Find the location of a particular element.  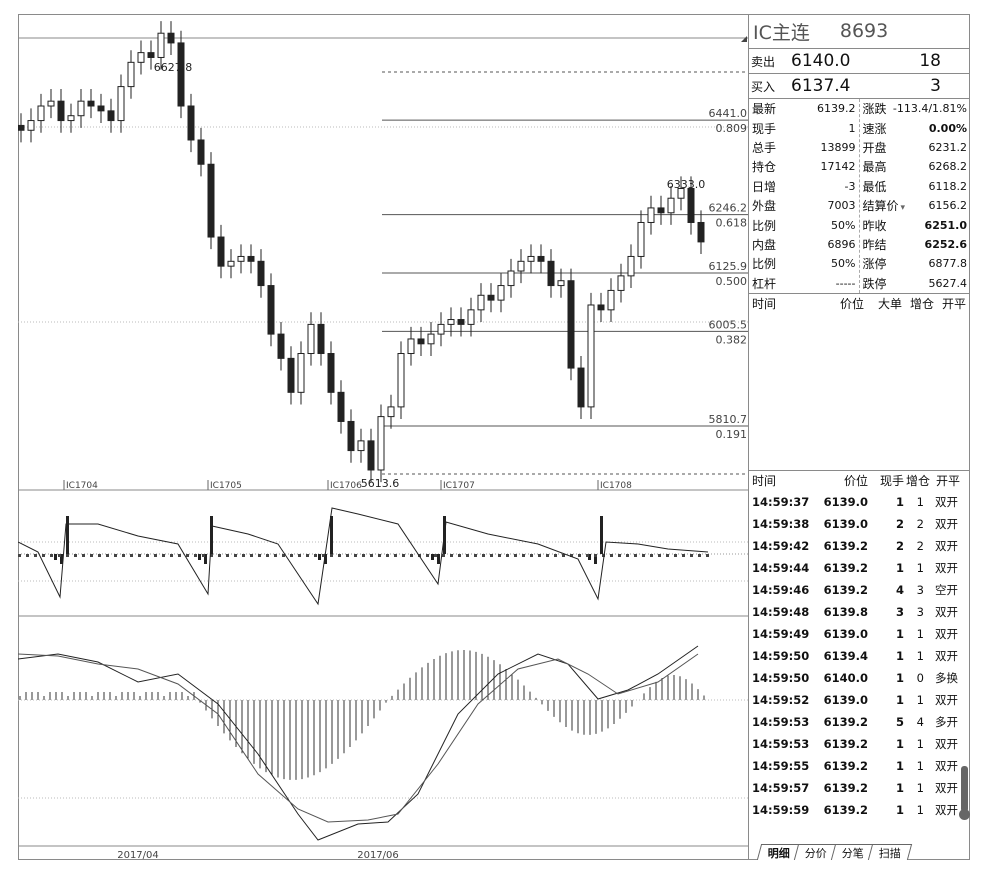

tick-header: 时间 价位 现手 增仓 开平 is located at coordinates (859, 481).